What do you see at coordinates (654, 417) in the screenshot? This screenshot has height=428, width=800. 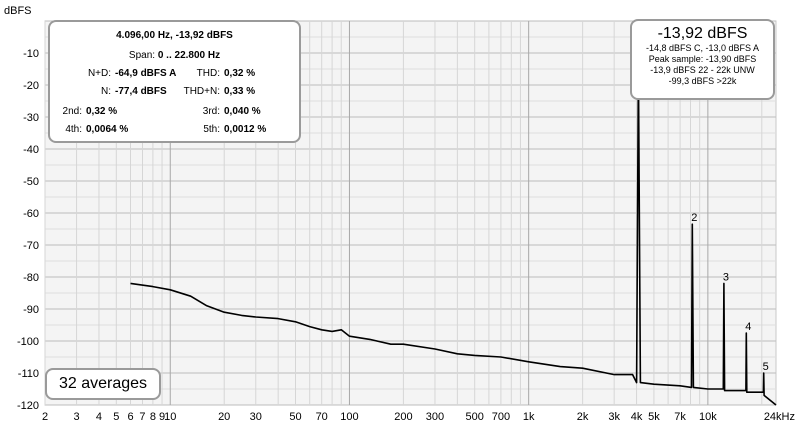 I see `x-tick-label: 5k` at bounding box center [654, 417].